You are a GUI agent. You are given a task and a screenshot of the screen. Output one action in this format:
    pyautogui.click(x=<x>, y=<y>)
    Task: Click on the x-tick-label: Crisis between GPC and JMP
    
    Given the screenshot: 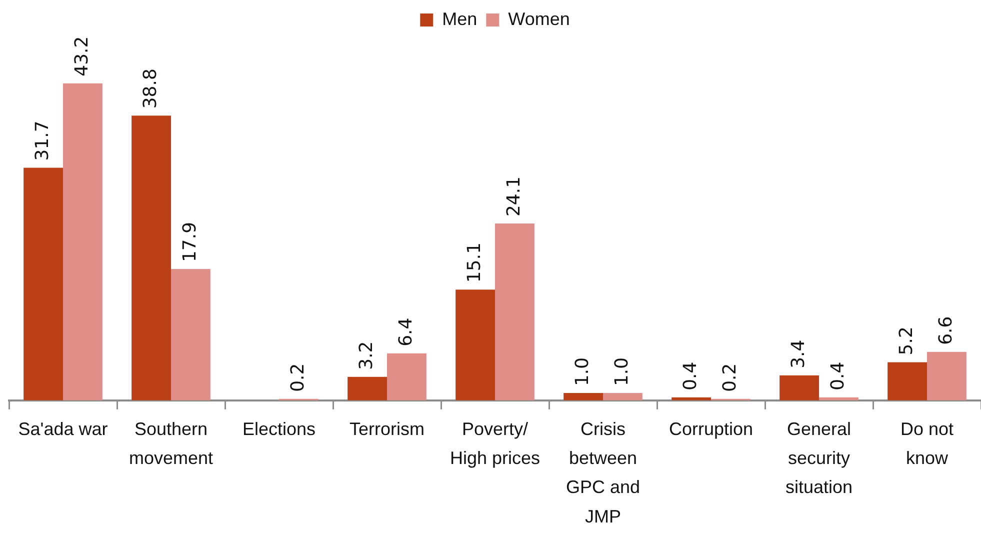 What is the action you would take?
    pyautogui.click(x=603, y=472)
    